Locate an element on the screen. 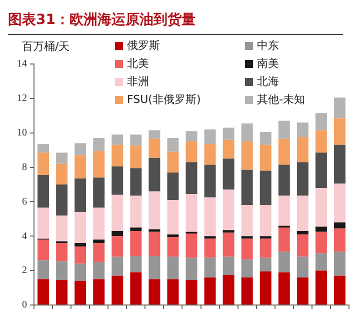 This screenshot has height=314, width=361. y-tick-label: 10 is located at coordinates (22, 132).